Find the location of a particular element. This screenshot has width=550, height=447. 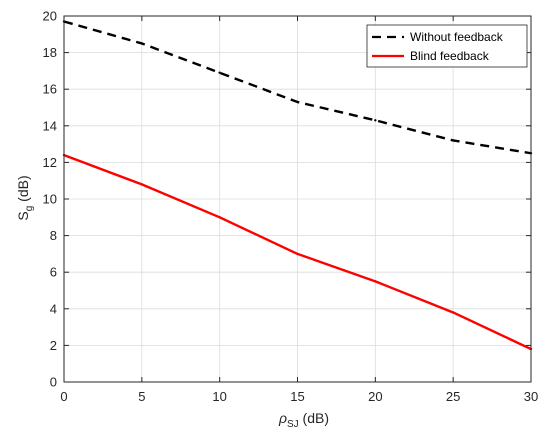

legend-box is located at coordinates (447, 46).